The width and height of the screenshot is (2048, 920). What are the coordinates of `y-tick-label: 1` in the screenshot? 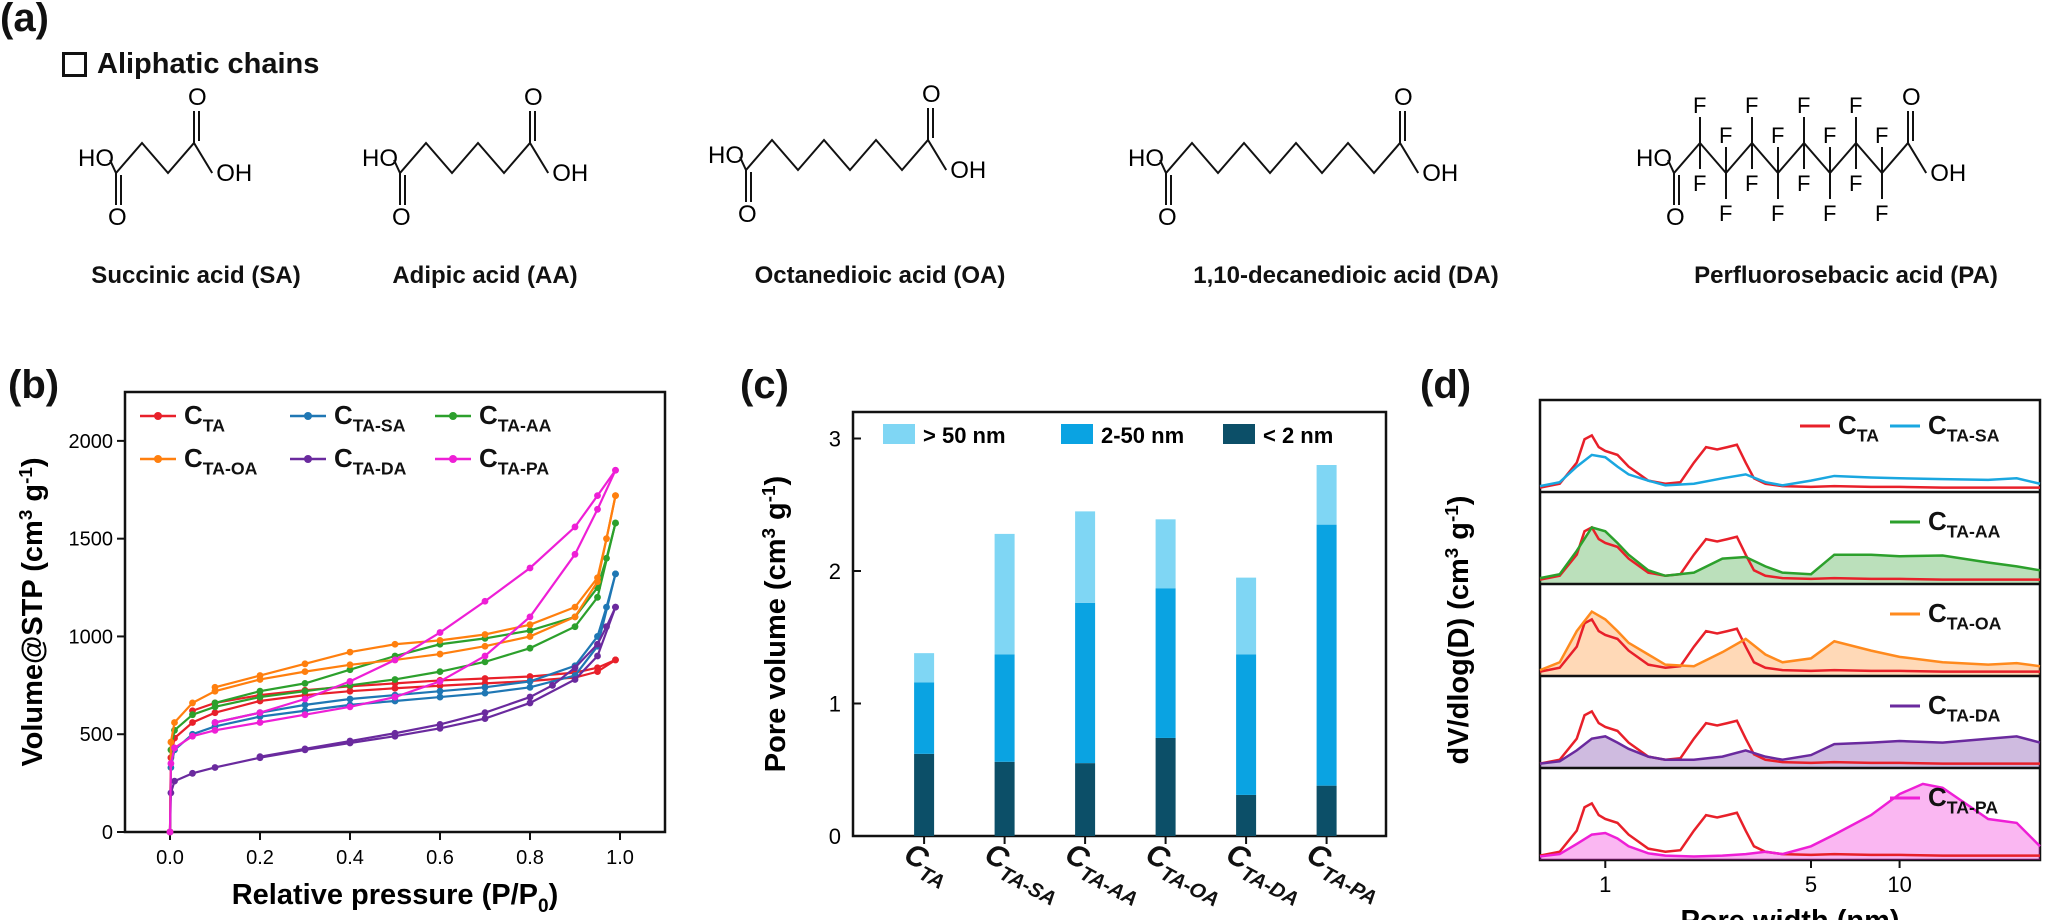 It's located at (835, 704).